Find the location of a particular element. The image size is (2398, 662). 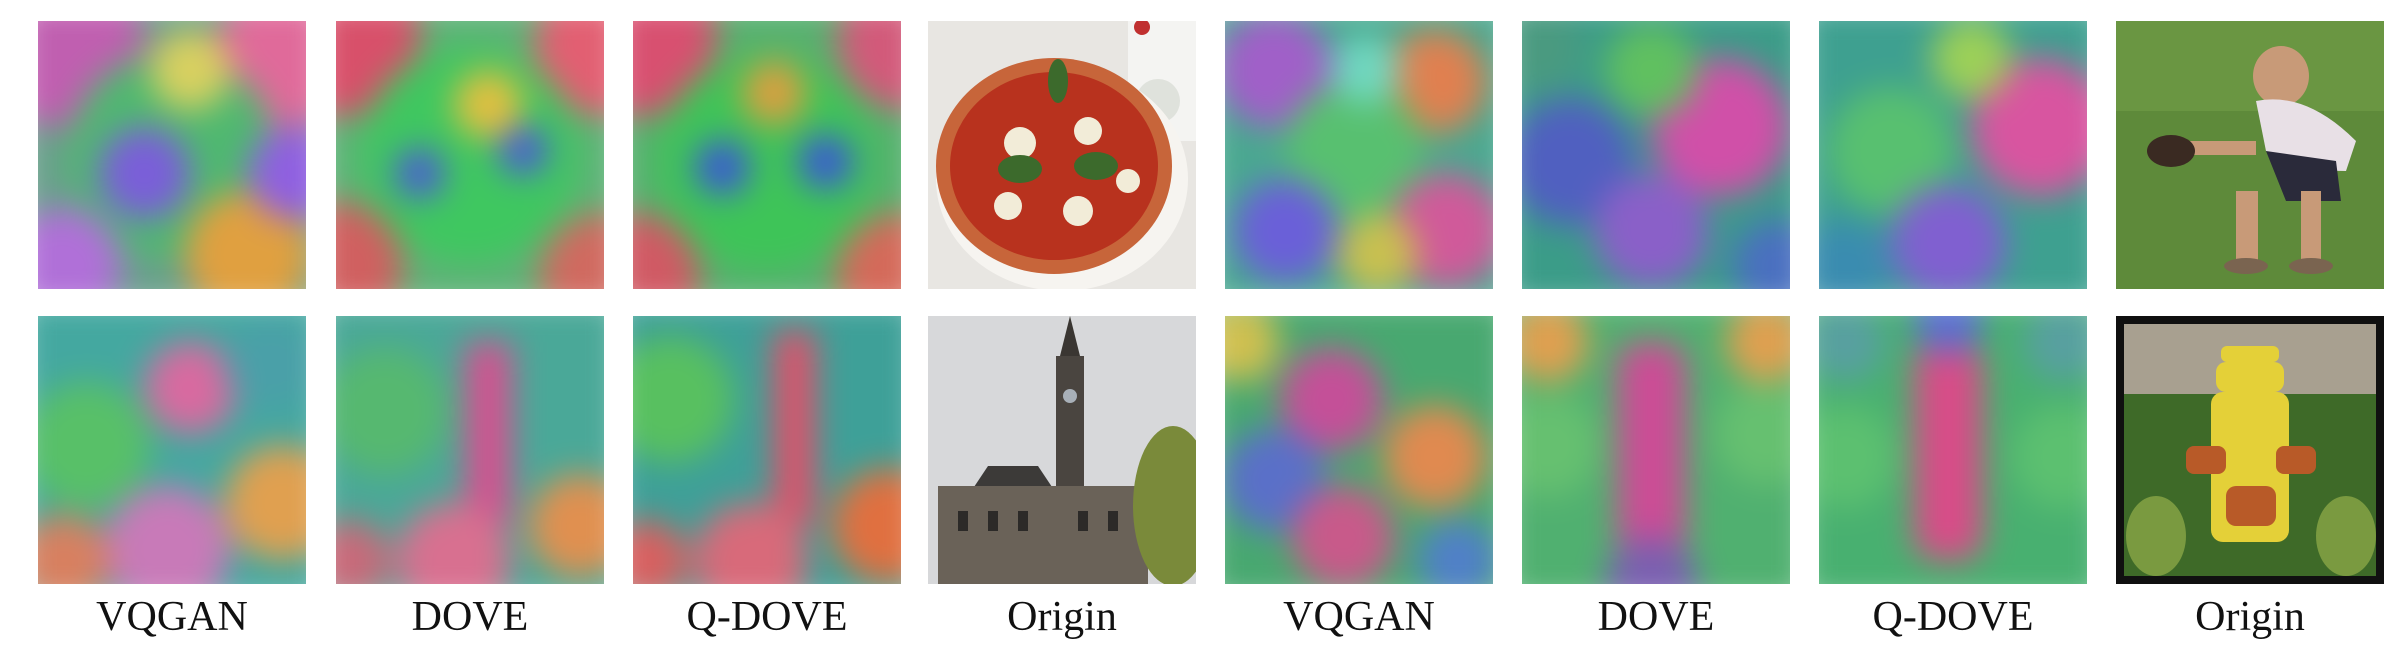

feature-map-dove-pizza is located at coordinates (470, 155).